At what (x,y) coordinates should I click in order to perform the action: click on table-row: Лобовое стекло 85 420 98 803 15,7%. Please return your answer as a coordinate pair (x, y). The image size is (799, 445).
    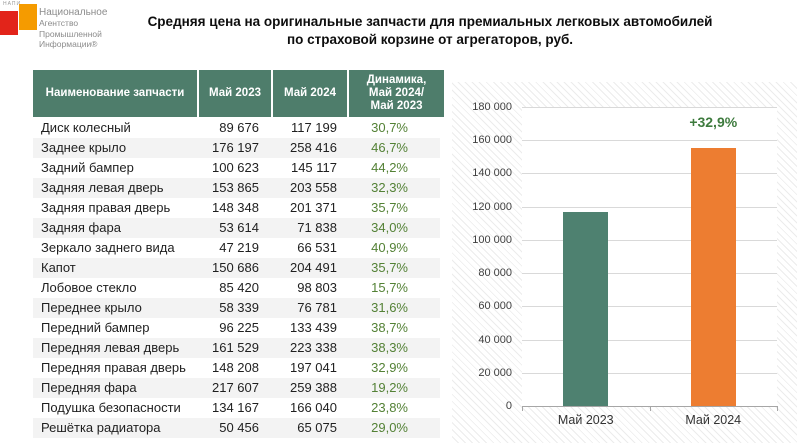
    Looking at the image, I should click on (236, 288).